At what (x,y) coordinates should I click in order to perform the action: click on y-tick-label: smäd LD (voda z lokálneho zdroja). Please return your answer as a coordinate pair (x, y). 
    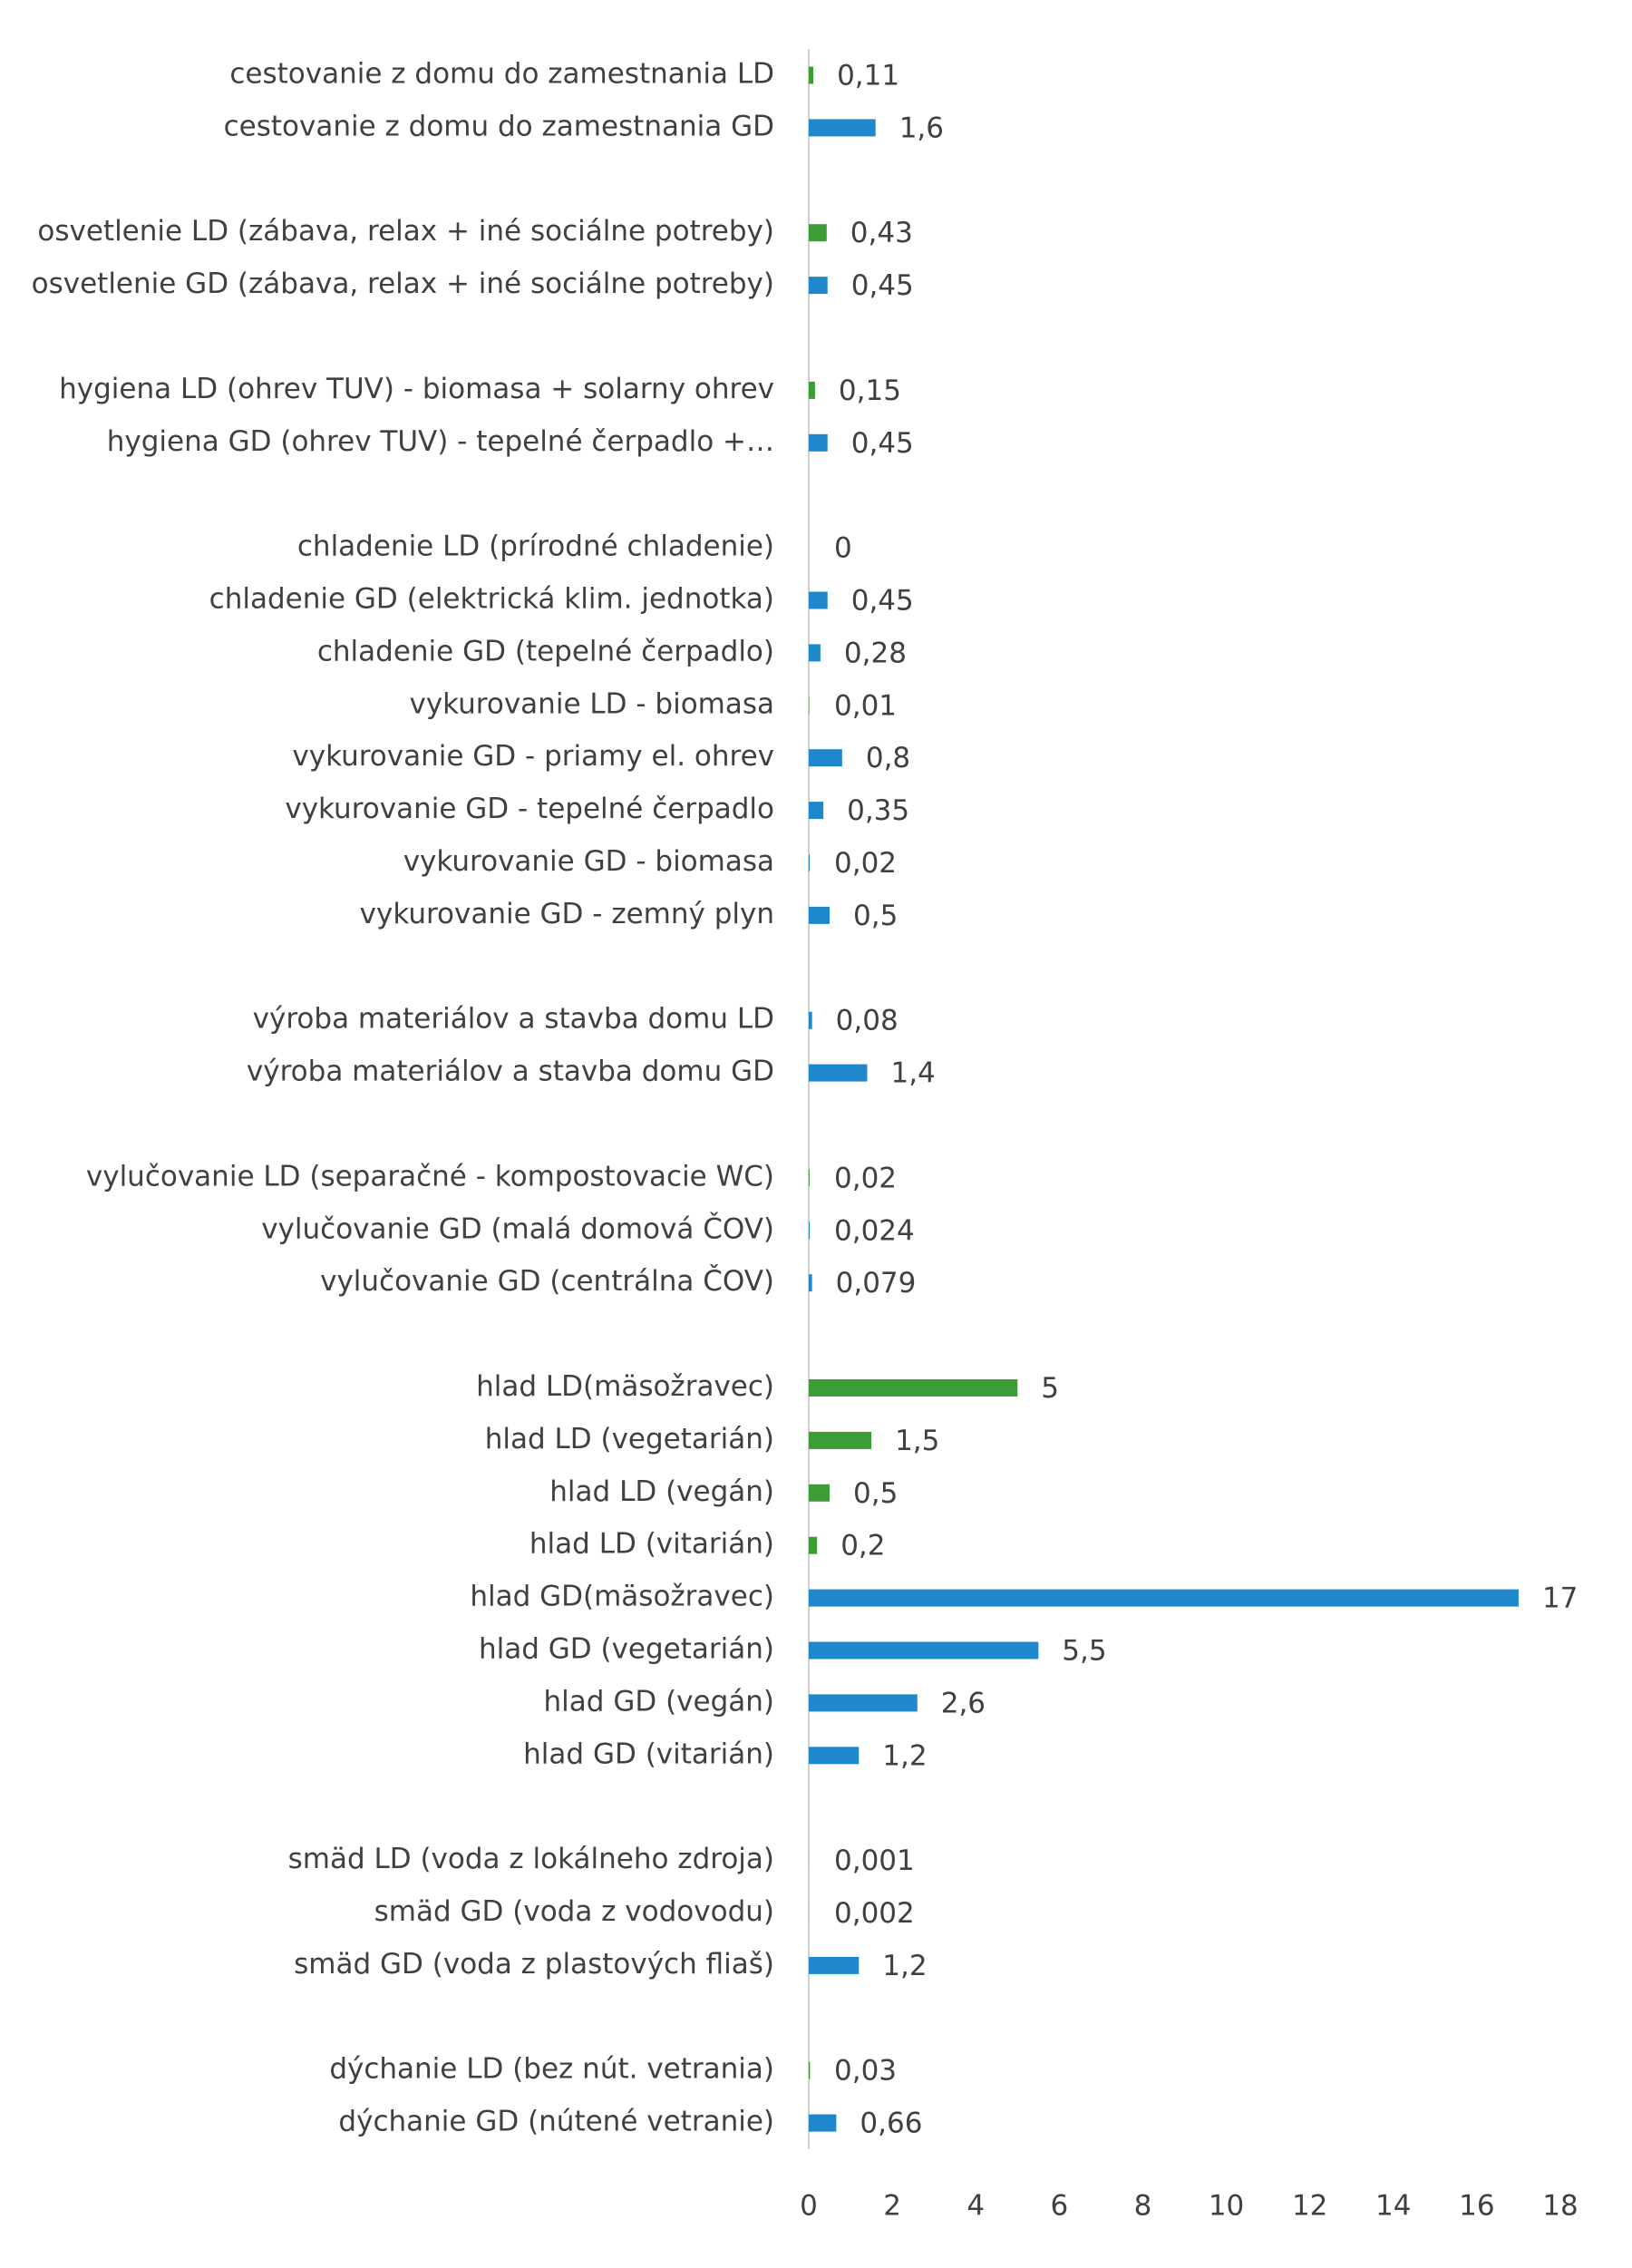
    Looking at the image, I should click on (531, 1859).